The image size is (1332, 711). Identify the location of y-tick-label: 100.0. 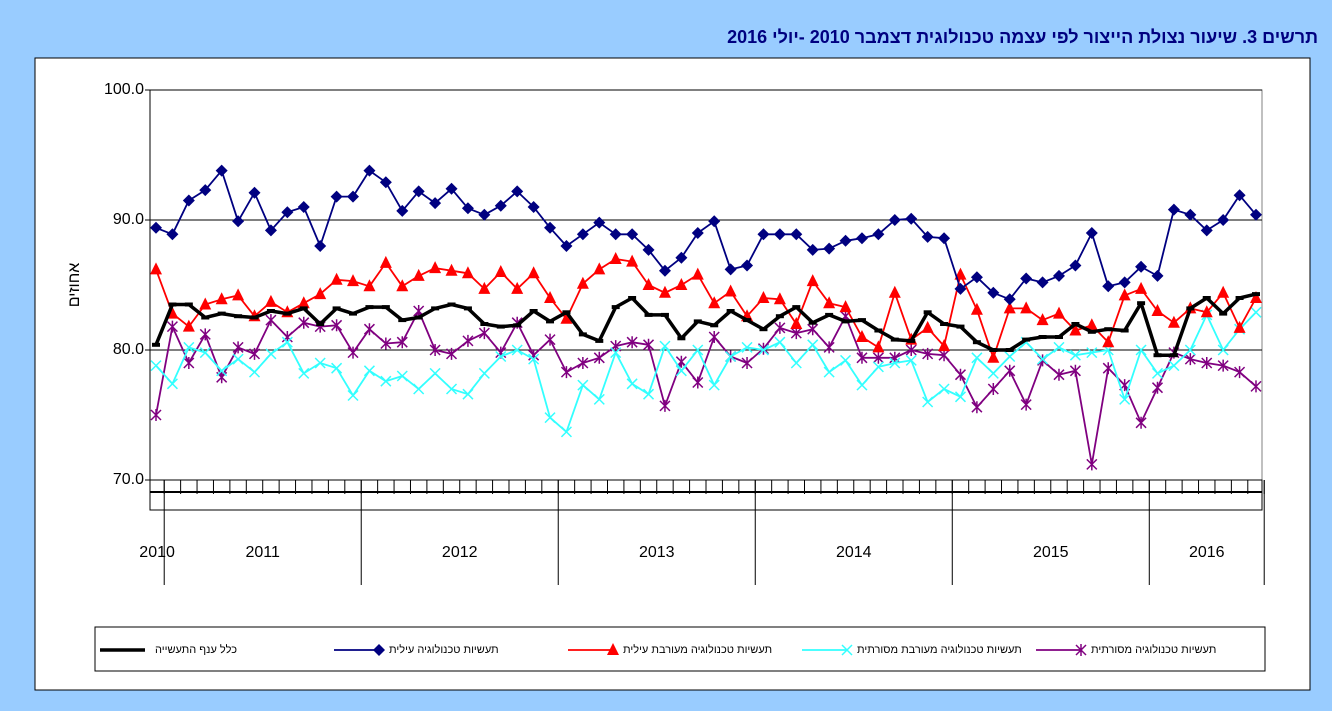
(124, 89).